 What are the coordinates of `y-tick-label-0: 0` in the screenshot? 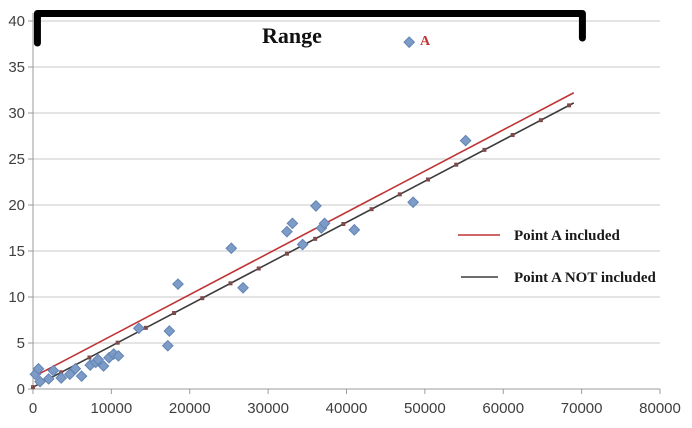 It's located at (21, 389).